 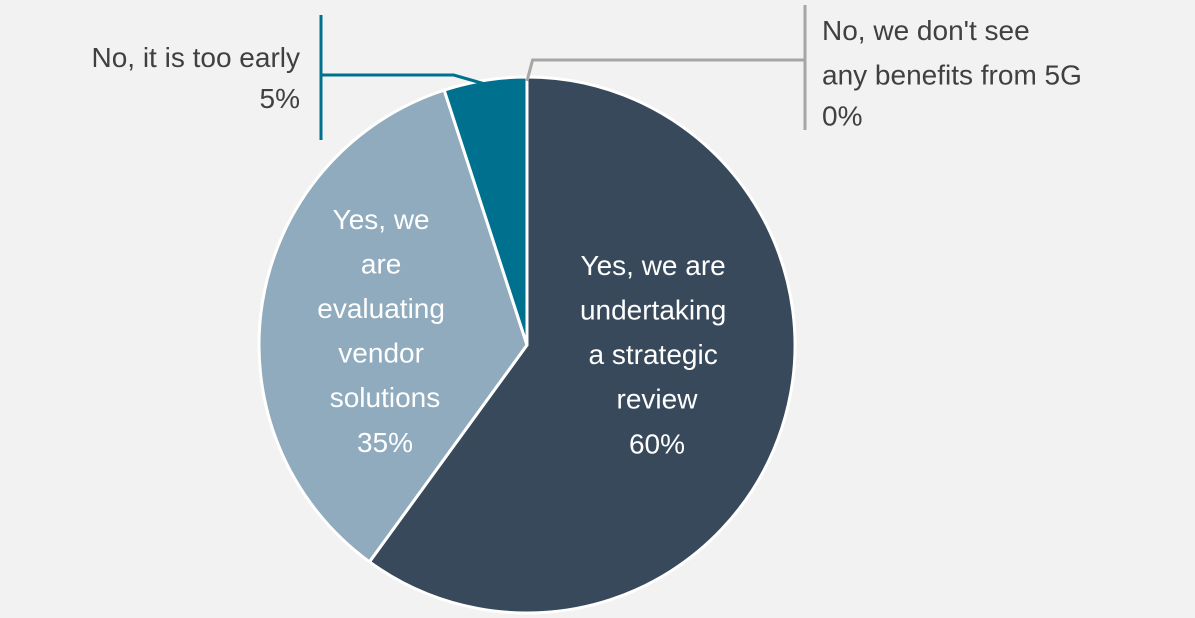 I want to click on slice-label: No, we don't see any benefits from 5G, so click(x=952, y=53).